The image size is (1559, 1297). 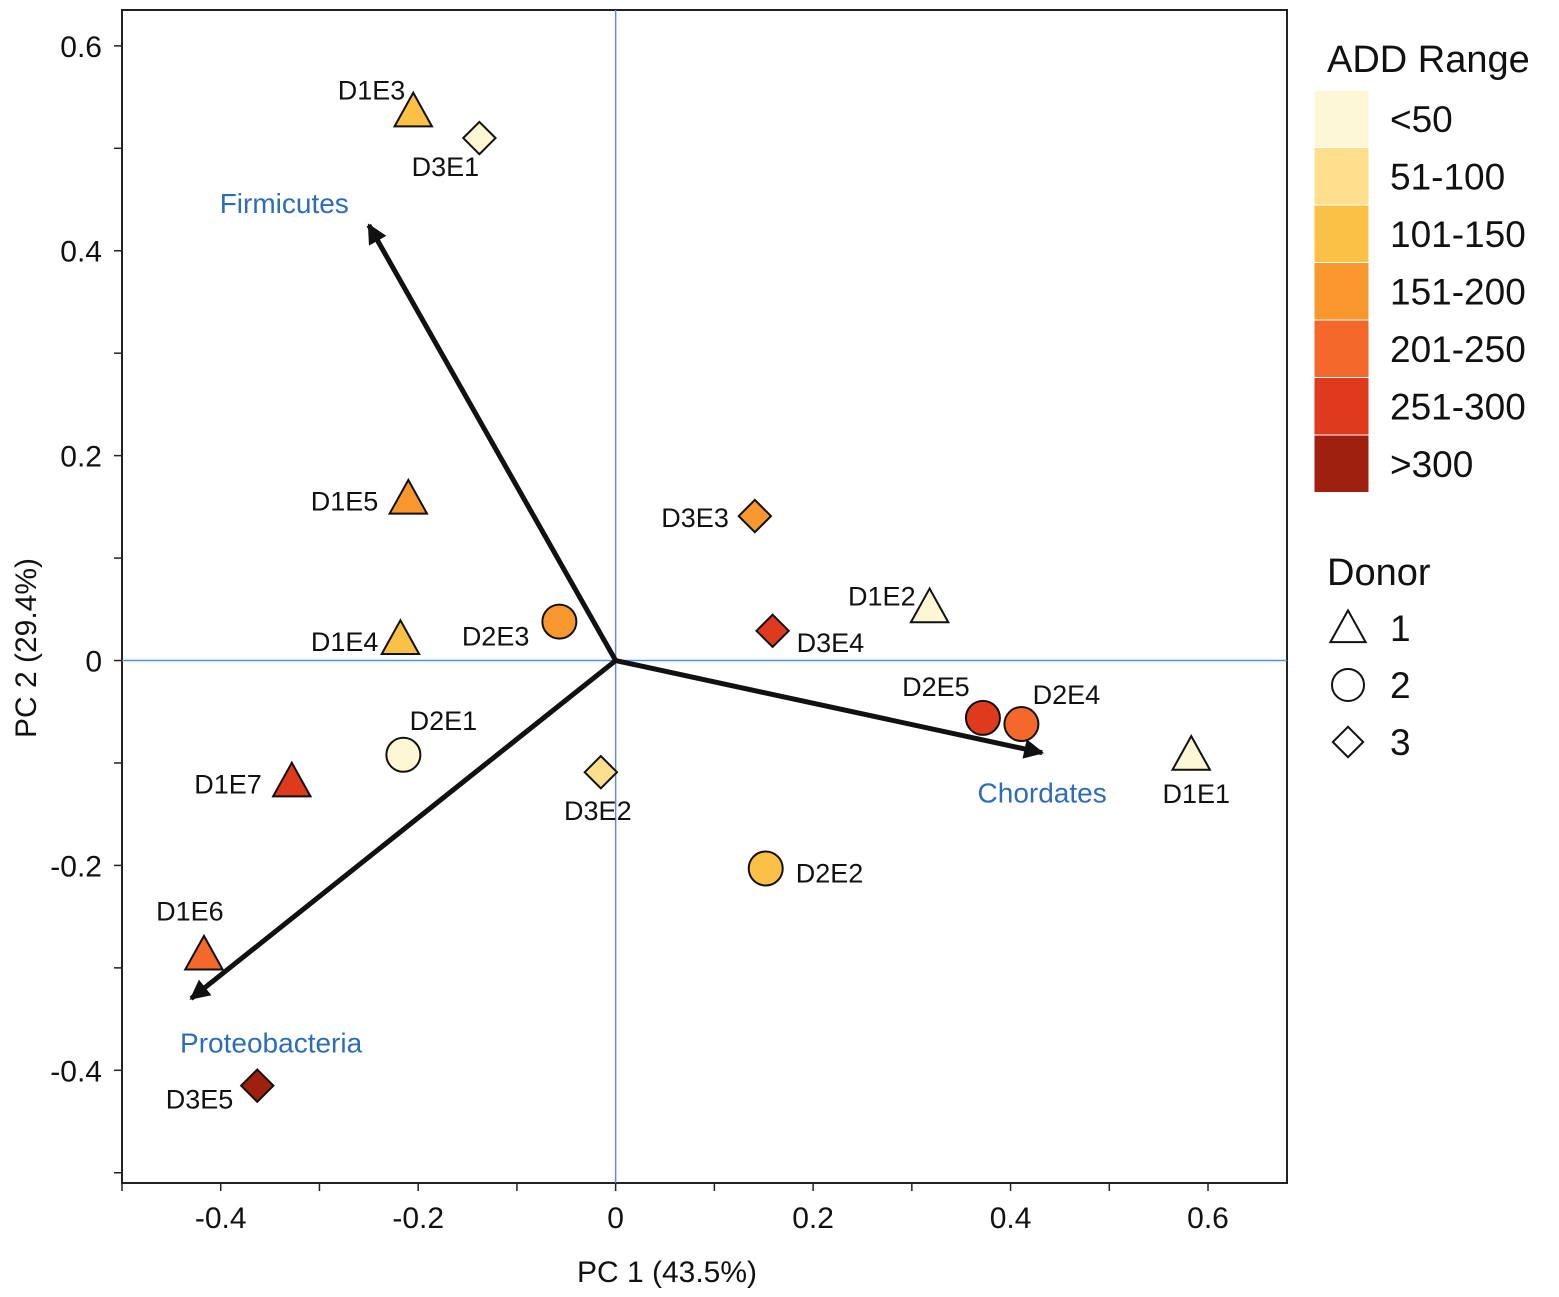 What do you see at coordinates (813, 1218) in the screenshot?
I see `x-tick-label: 0.2` at bounding box center [813, 1218].